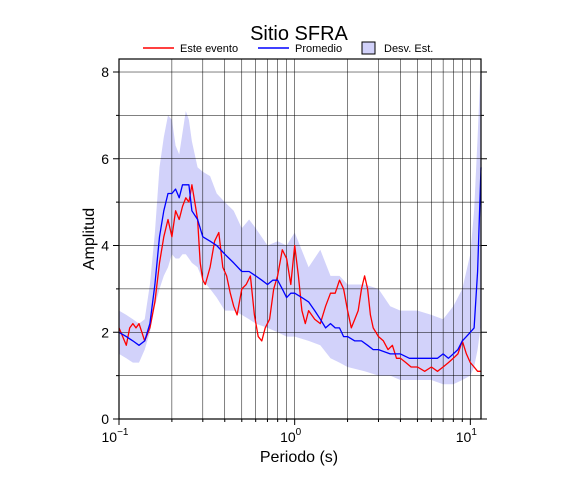 The width and height of the screenshot is (586, 480). Describe the element at coordinates (299, 457) in the screenshot. I see `x-axis-label: Periodo (s)` at that location.